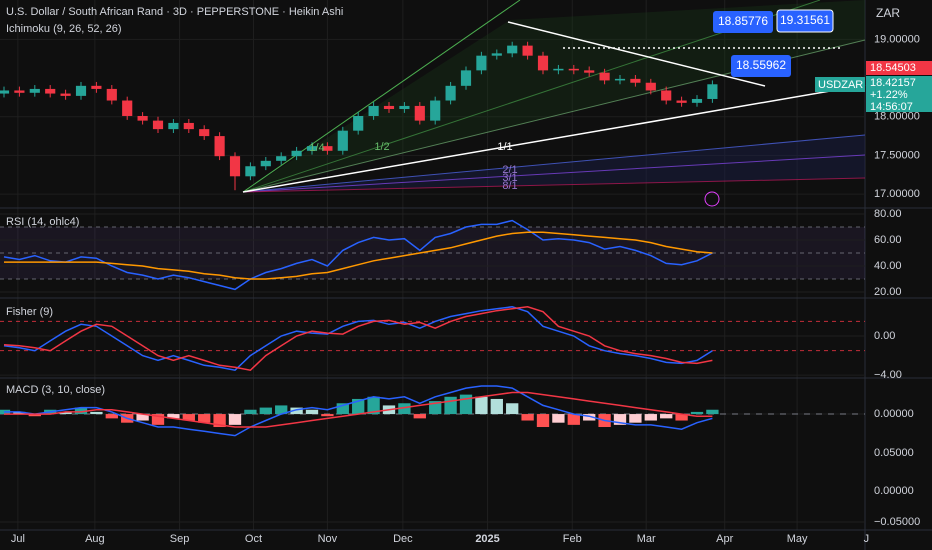 This screenshot has width=932, height=550. What do you see at coordinates (884, 336) in the screenshot?
I see `y-tick-label: 0.00` at bounding box center [884, 336].